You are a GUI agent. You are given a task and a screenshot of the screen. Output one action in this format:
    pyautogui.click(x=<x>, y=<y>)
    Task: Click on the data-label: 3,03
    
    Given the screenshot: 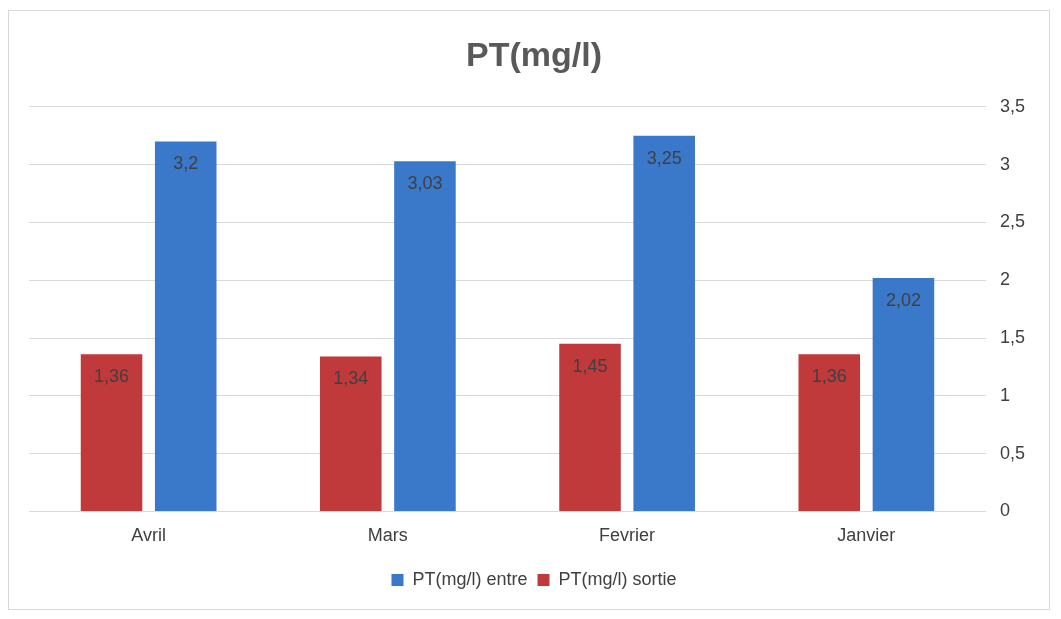 What is the action you would take?
    pyautogui.click(x=425, y=183)
    